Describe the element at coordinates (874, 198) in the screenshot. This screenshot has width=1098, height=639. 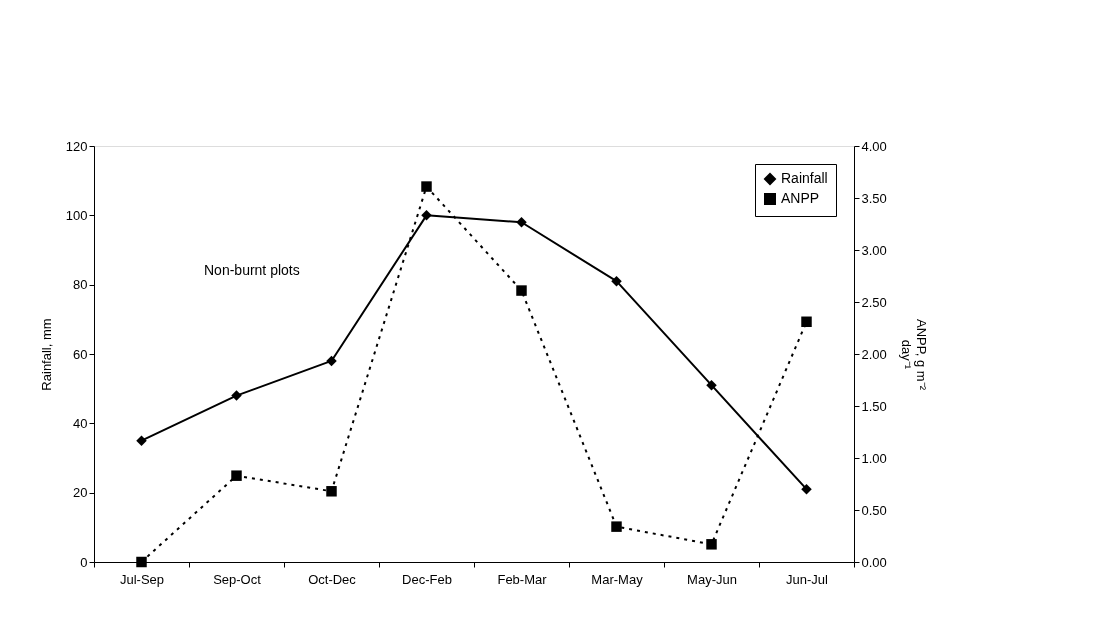
I see `y2-tick-label: 3.50` at that location.